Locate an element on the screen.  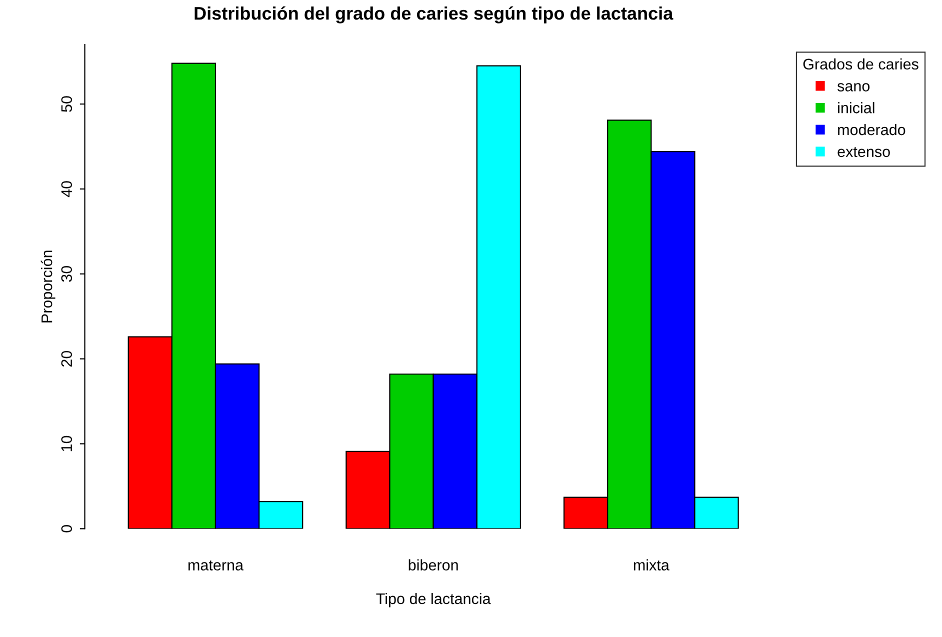
legend-label: inicial is located at coordinates (856, 108).